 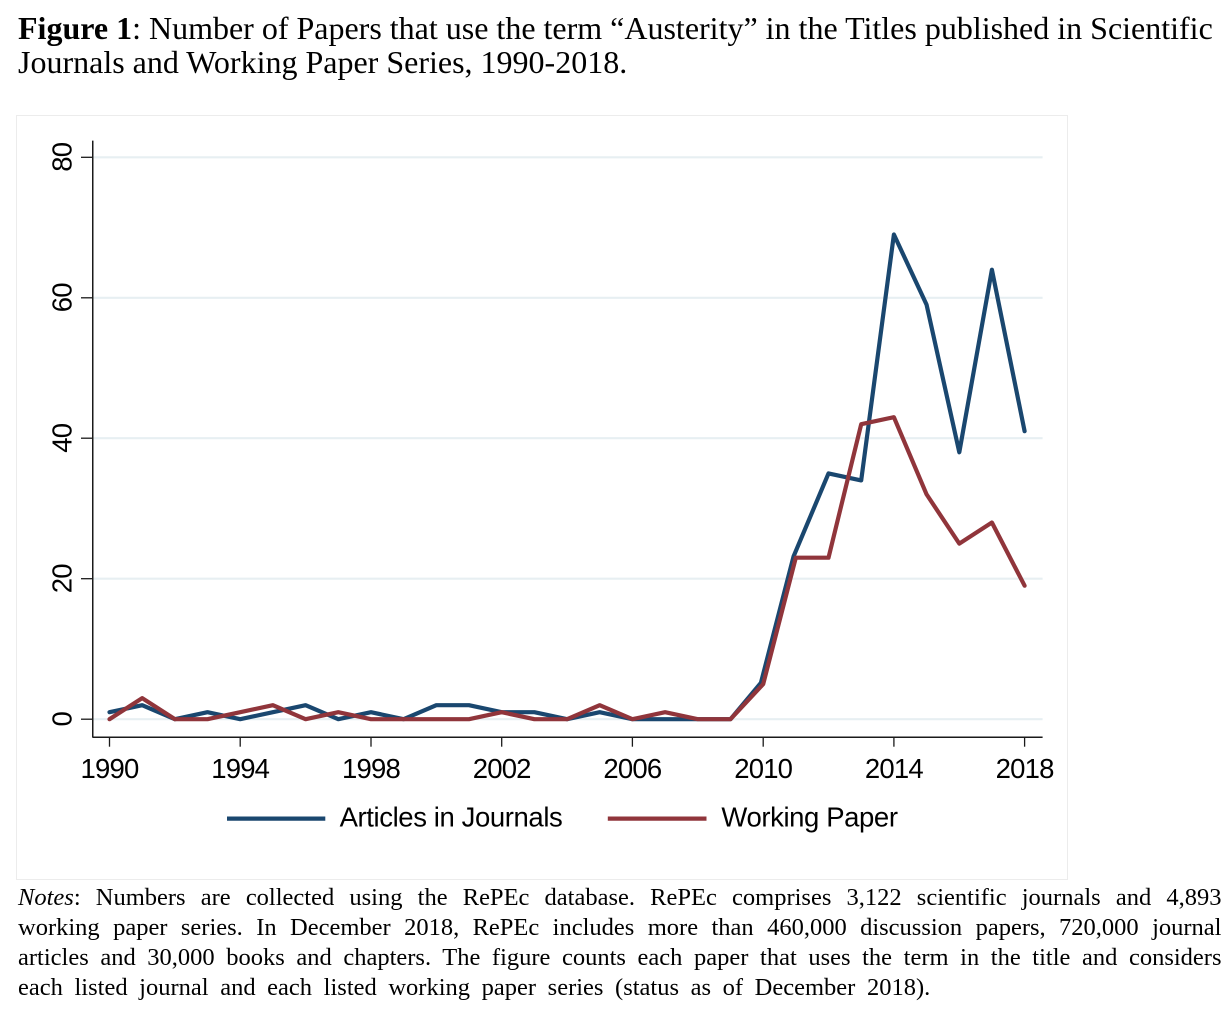 What do you see at coordinates (110, 768) in the screenshot?
I see `svg-text: 1990` at bounding box center [110, 768].